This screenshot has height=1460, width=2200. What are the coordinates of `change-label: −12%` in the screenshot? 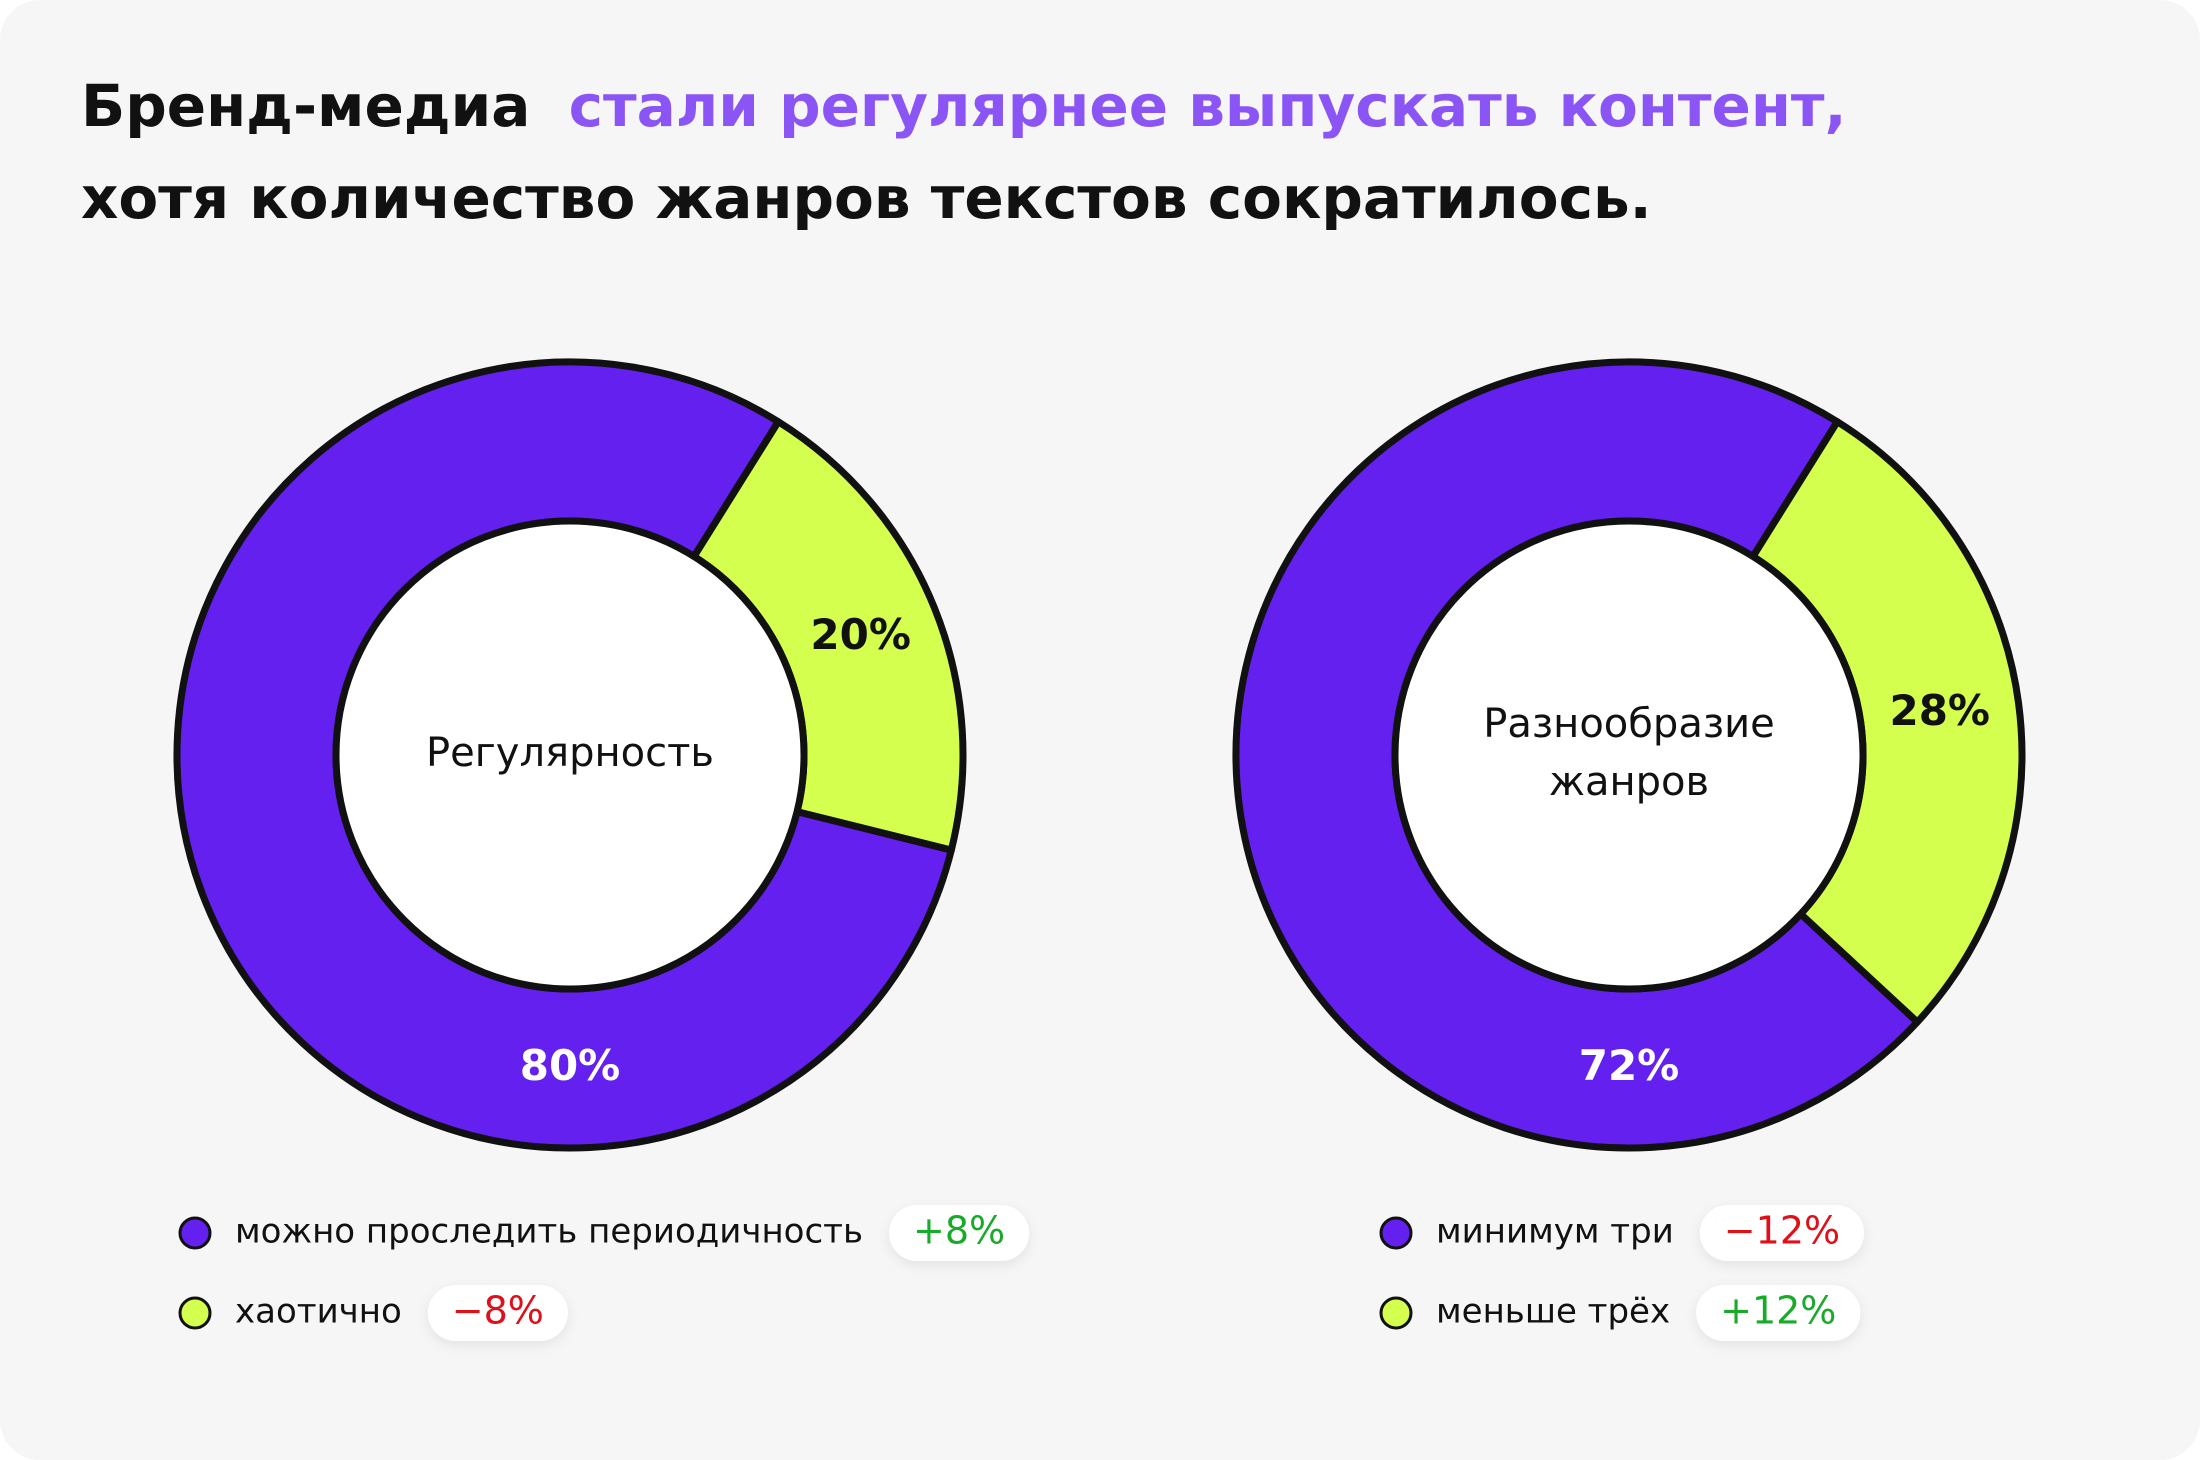 It's located at (1782, 1231).